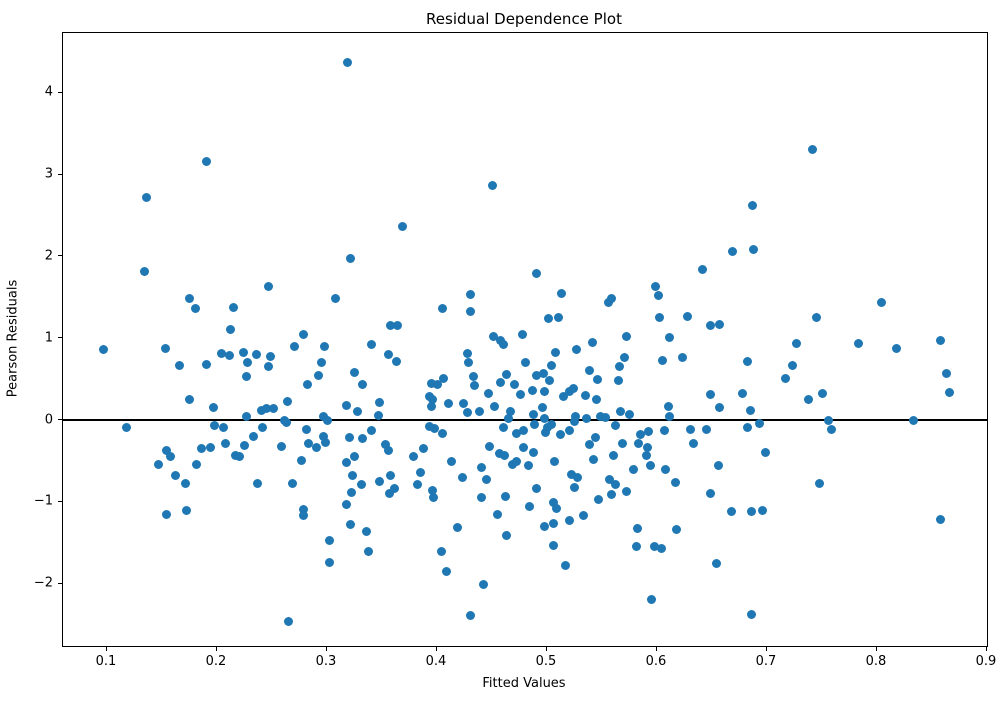  I want to click on x-axis-label: Fitted Values, so click(524, 683).